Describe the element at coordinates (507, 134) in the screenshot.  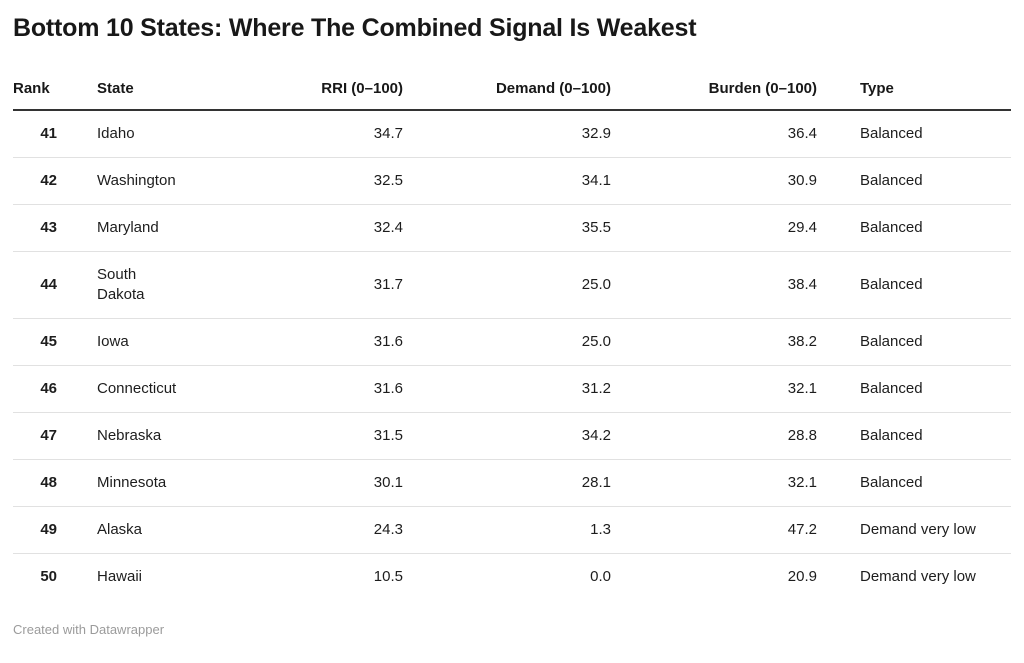
I see `demand-cell: 32.9` at that location.